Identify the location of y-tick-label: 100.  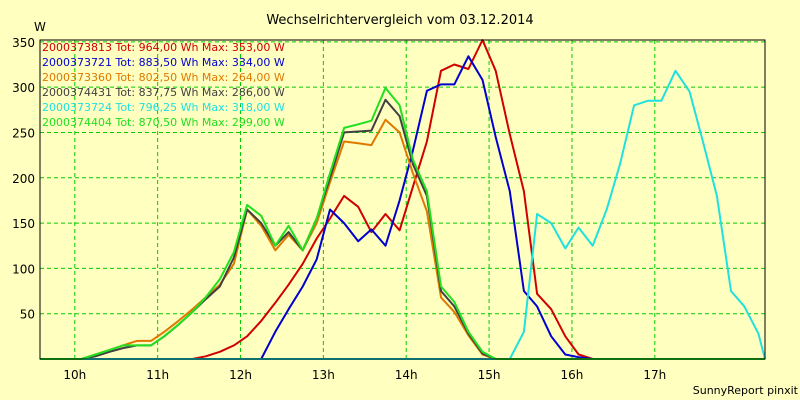
(23, 269).